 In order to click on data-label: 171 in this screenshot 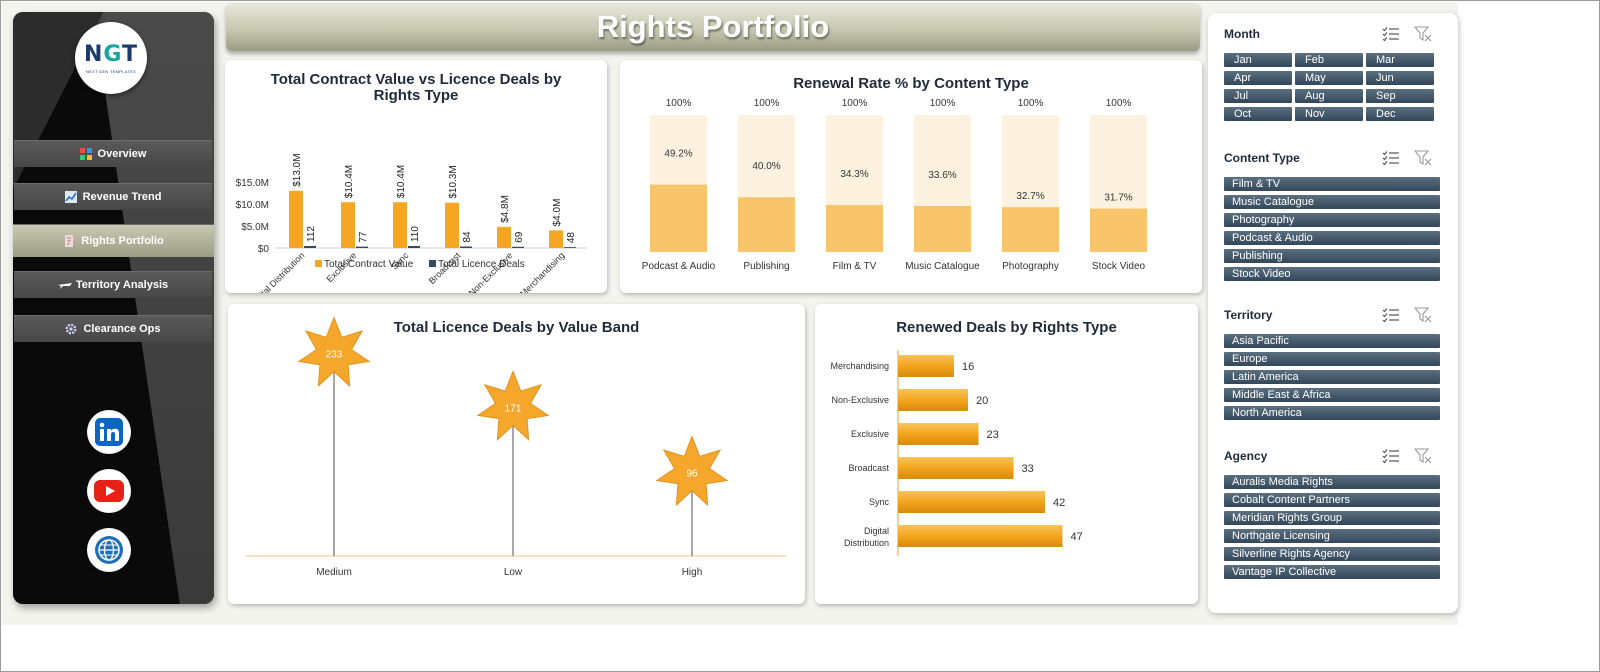, I will do `click(513, 408)`.